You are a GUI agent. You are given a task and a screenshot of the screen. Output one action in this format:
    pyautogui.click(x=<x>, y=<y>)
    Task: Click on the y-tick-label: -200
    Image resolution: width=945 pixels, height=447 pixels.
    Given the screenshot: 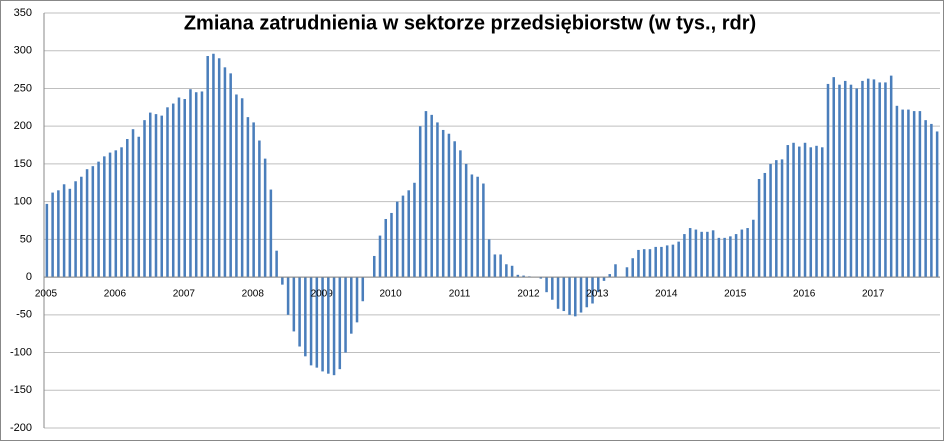 What is the action you would take?
    pyautogui.click(x=21, y=428)
    